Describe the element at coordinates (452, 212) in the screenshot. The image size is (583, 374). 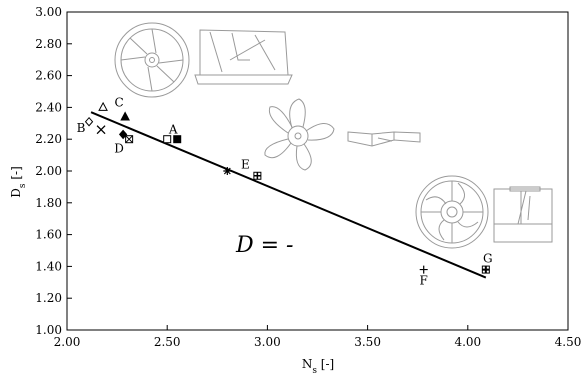
I see `axial-fan-front-view-illustration` at that location.